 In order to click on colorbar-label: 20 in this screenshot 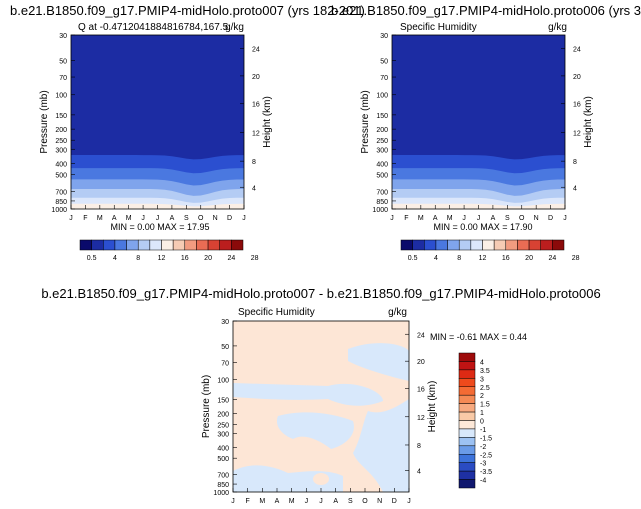, I will do `click(208, 258)`.